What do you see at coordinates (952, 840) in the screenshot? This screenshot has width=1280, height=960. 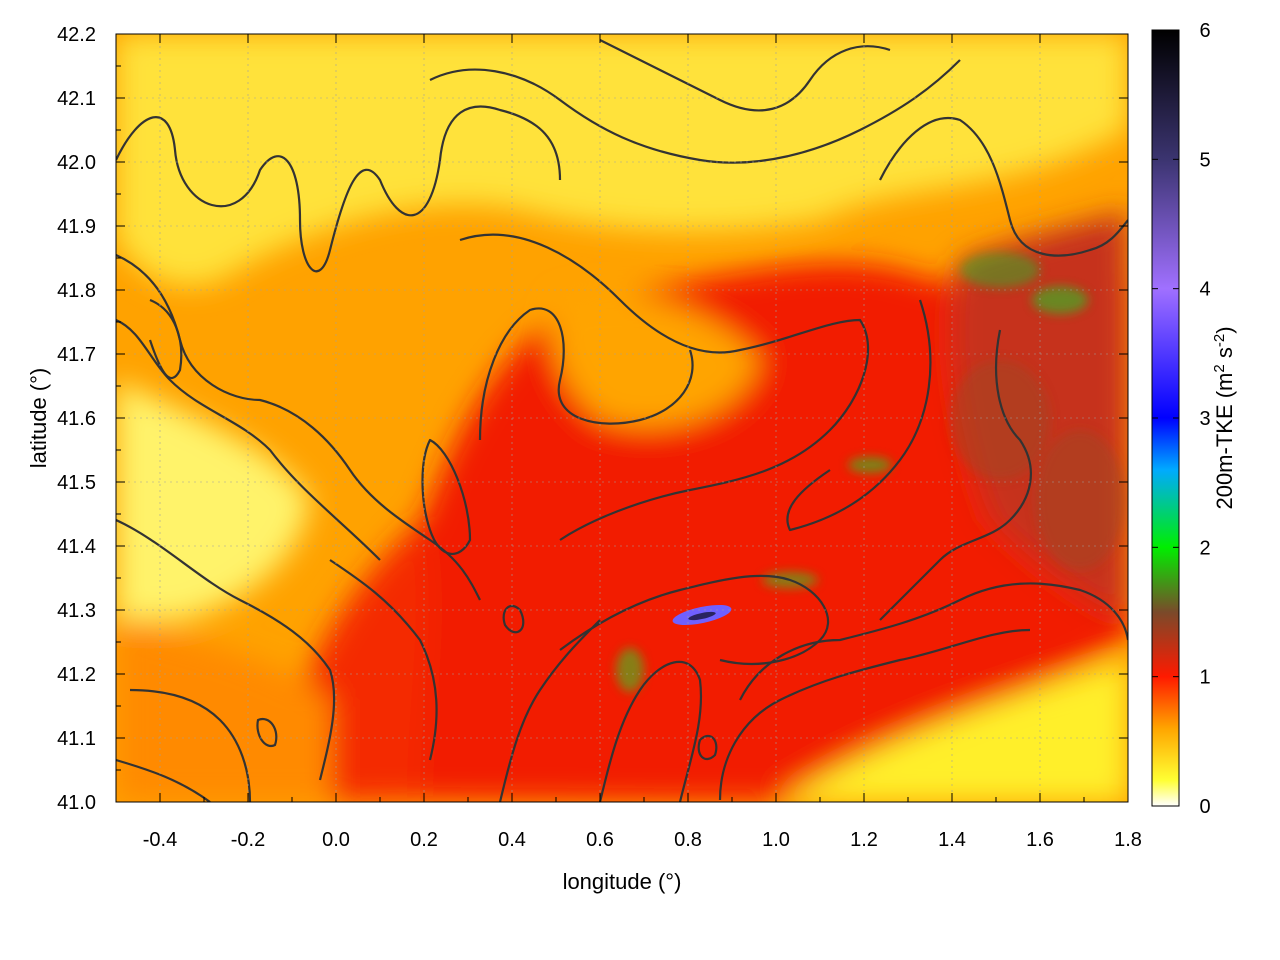 I see `x-tick-label: 1.4` at bounding box center [952, 840].